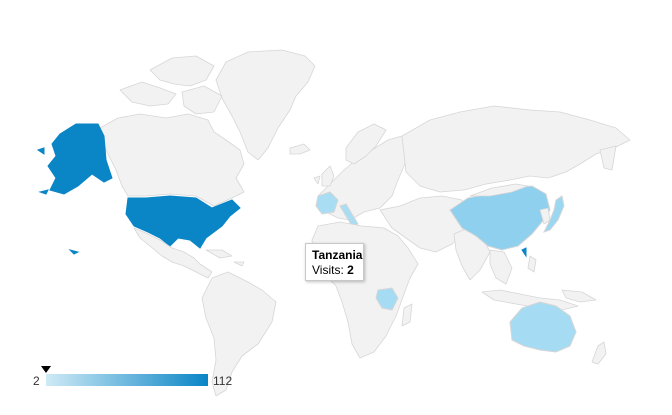 Image resolution: width=672 pixels, height=415 pixels. Describe the element at coordinates (349, 215) in the screenshot. I see `country-italy` at that location.